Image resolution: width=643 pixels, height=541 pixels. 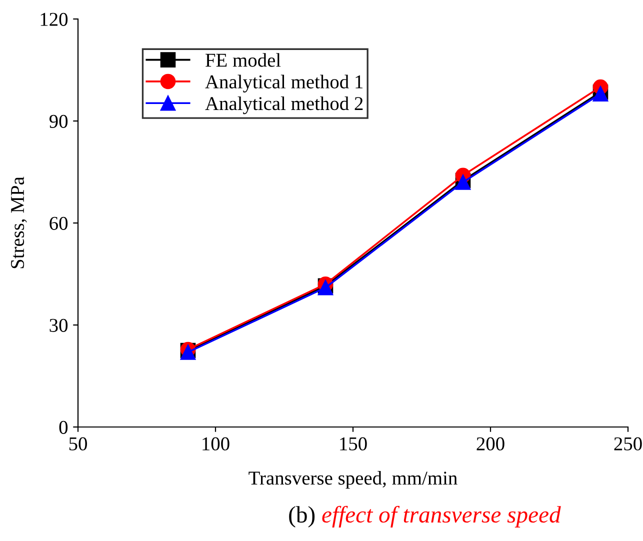 What do you see at coordinates (243, 60) in the screenshot?
I see `legend-label: FE model` at bounding box center [243, 60].